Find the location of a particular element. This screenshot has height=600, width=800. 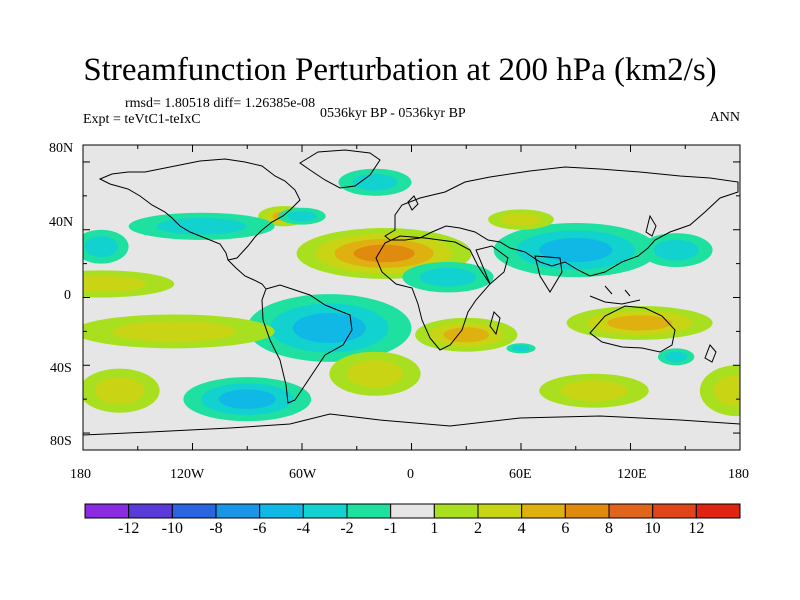

coast-antarctica is located at coordinates (411, 424).